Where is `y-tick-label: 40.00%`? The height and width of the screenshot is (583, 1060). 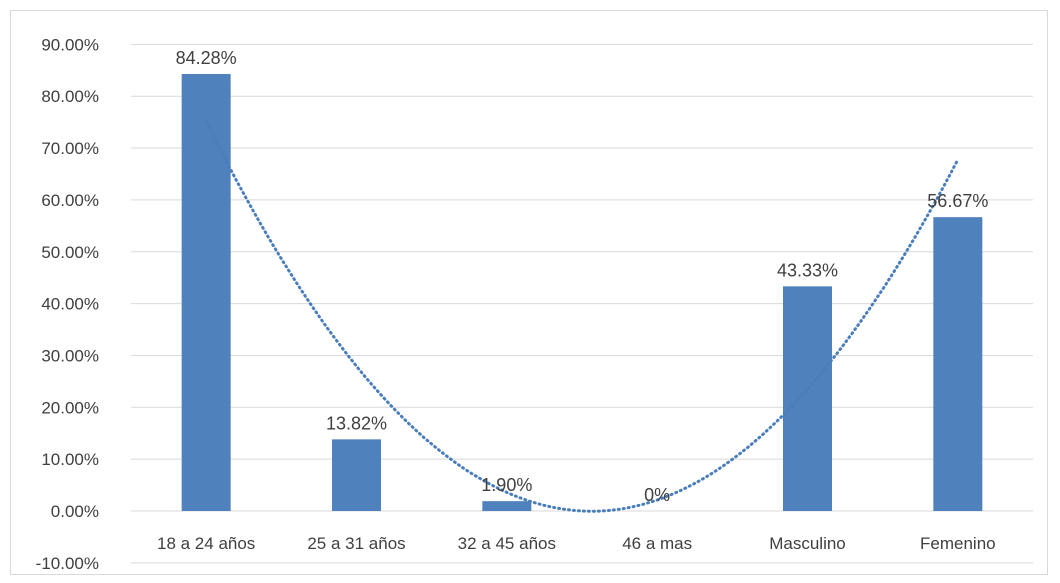 y-tick-label: 40.00% is located at coordinates (70, 304).